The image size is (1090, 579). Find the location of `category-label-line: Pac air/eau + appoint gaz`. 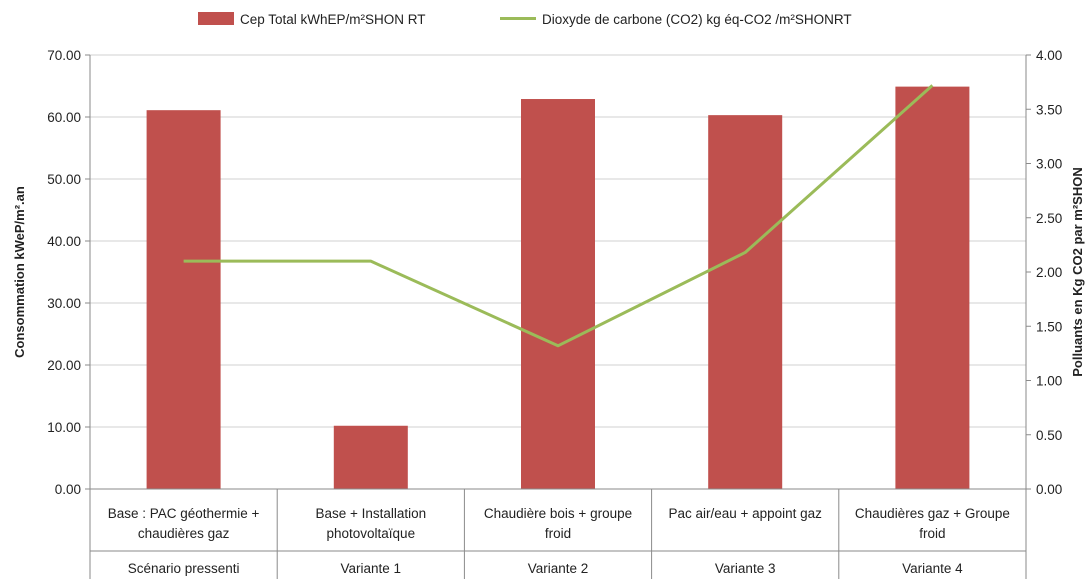

category-label-line: Pac air/eau + appoint gaz is located at coordinates (745, 513).